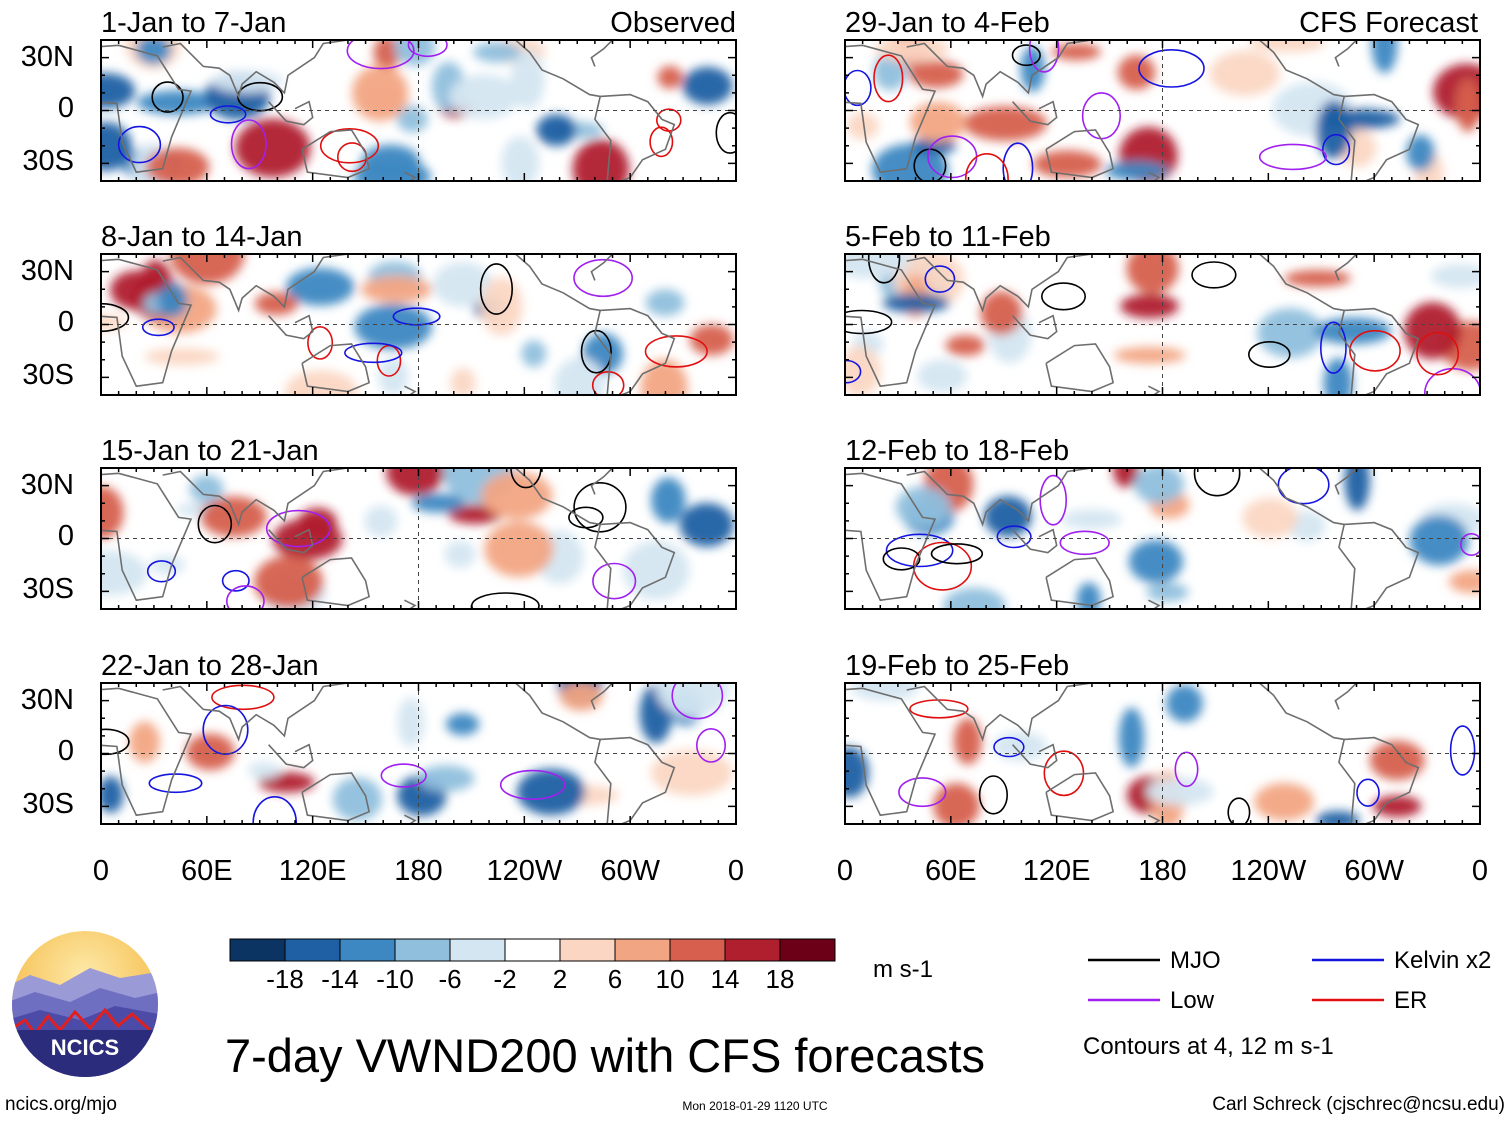  Describe the element at coordinates (210, 666) in the screenshot. I see `panel-period-label: 22-Jan to 28-Jan` at that location.